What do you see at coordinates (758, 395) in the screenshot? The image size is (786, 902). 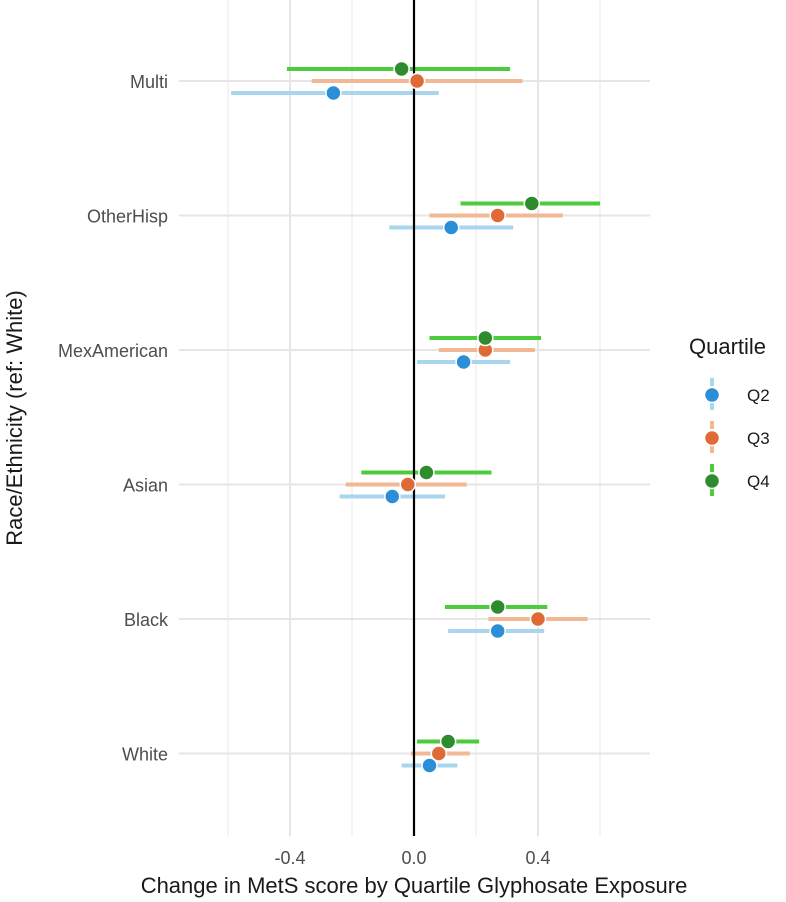 I see `legend-label-q2: Q2` at bounding box center [758, 395].